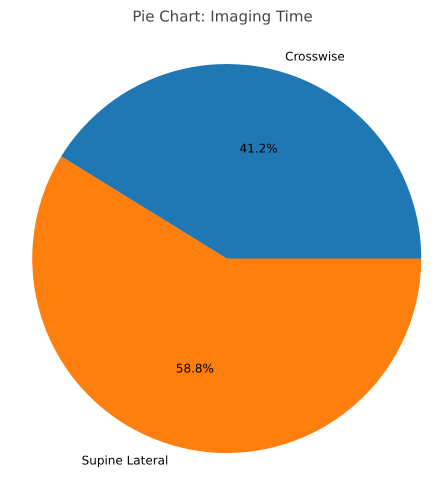 This screenshot has width=444, height=486. I want to click on chart-title: Pie Chart: Imaging Time, so click(222, 17).